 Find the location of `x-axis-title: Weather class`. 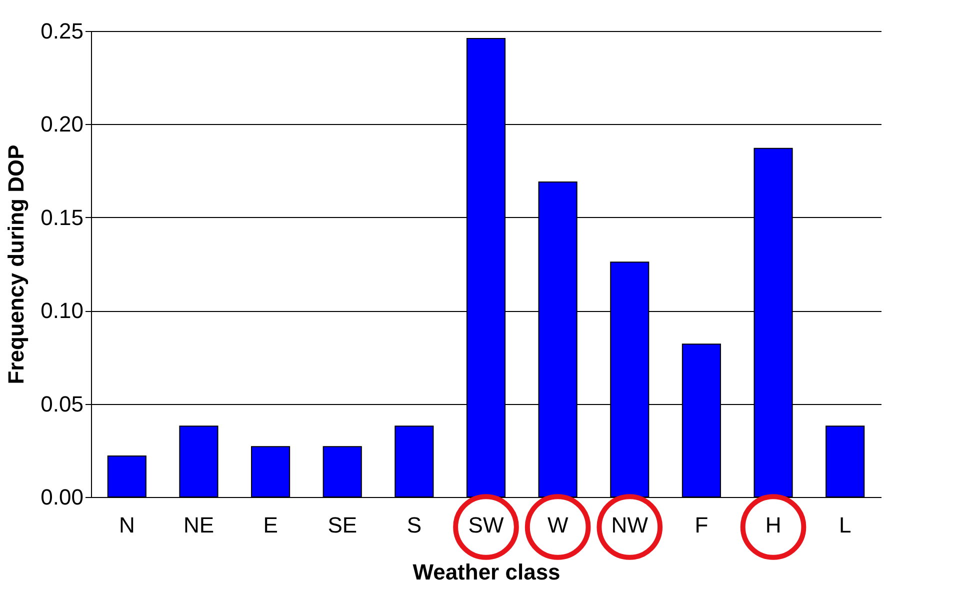

x-axis-title: Weather class is located at coordinates (486, 572).